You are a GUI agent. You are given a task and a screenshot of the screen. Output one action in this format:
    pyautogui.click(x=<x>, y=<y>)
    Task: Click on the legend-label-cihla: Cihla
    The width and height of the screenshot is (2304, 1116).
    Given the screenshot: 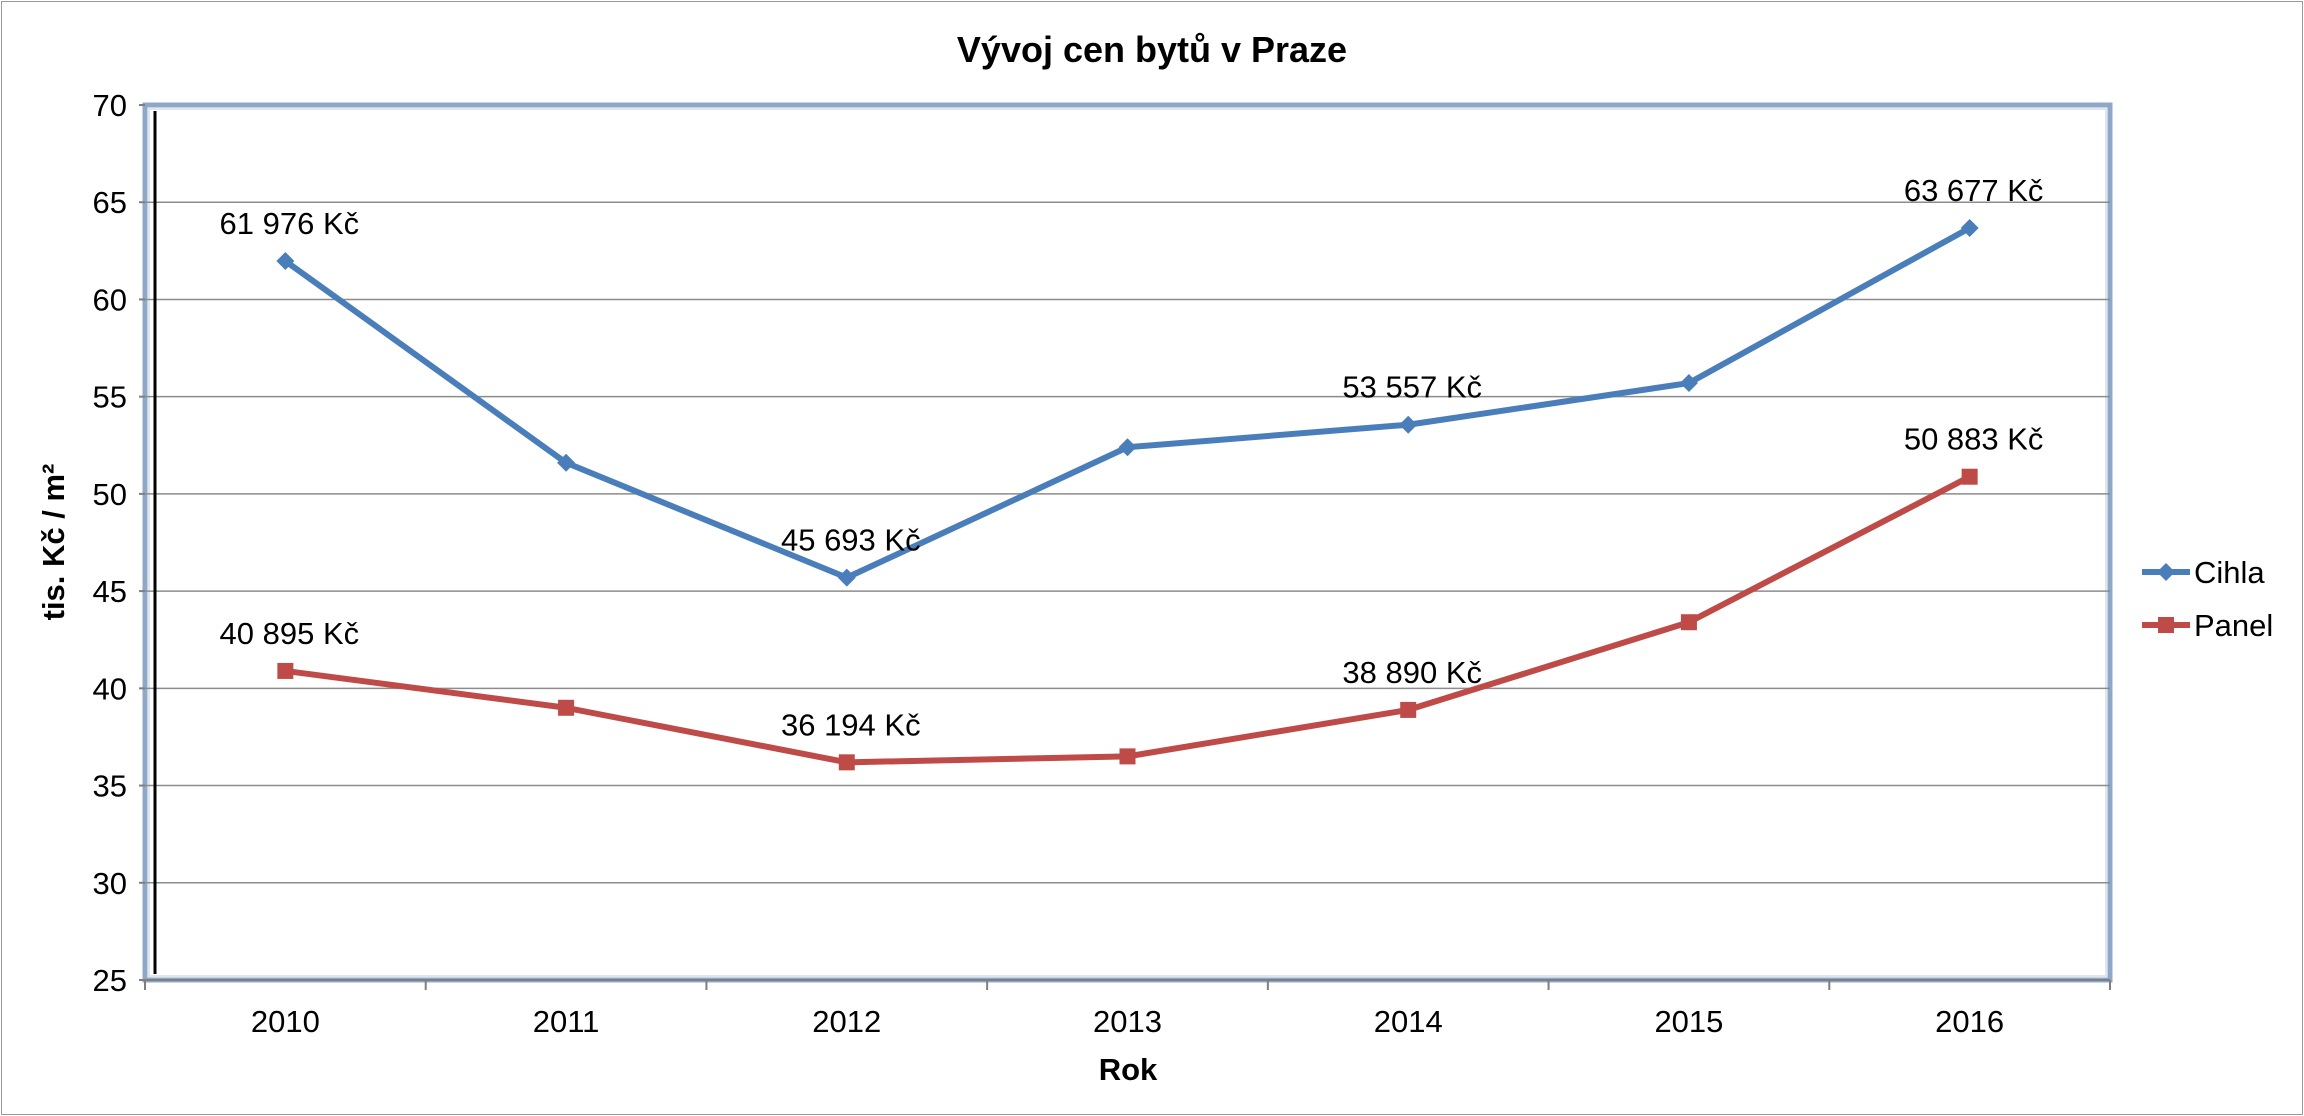 What is the action you would take?
    pyautogui.click(x=2229, y=572)
    